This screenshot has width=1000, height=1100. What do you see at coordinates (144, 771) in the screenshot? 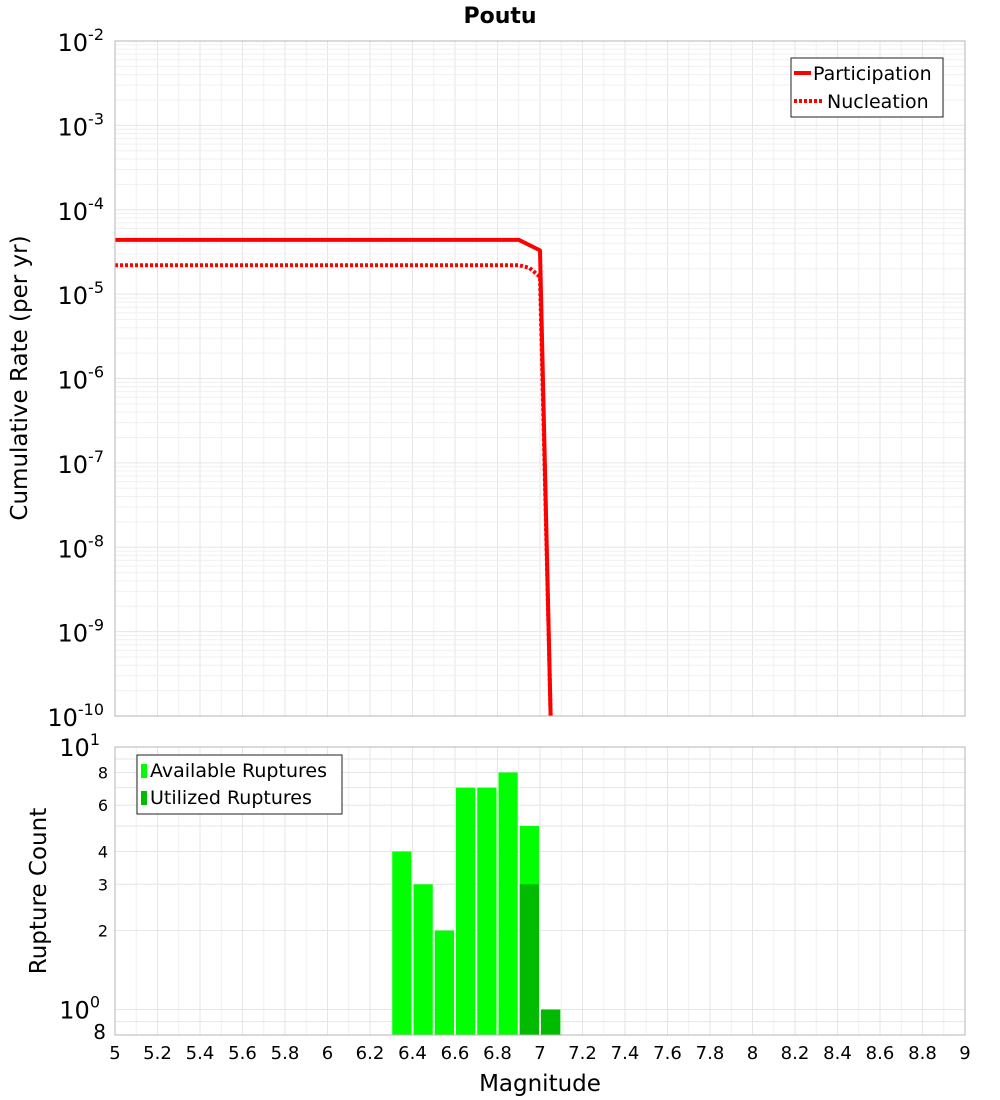
I see `legend-swatch-available` at bounding box center [144, 771].